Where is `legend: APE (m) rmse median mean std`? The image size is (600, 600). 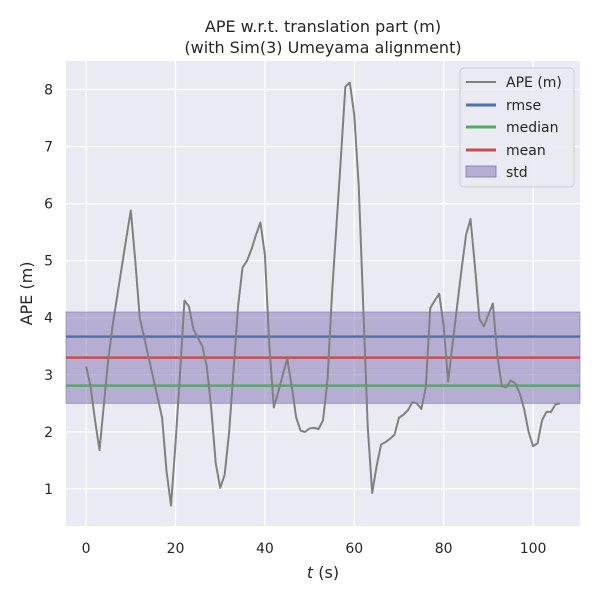
legend: APE (m) rmse median mean std is located at coordinates (517, 127).